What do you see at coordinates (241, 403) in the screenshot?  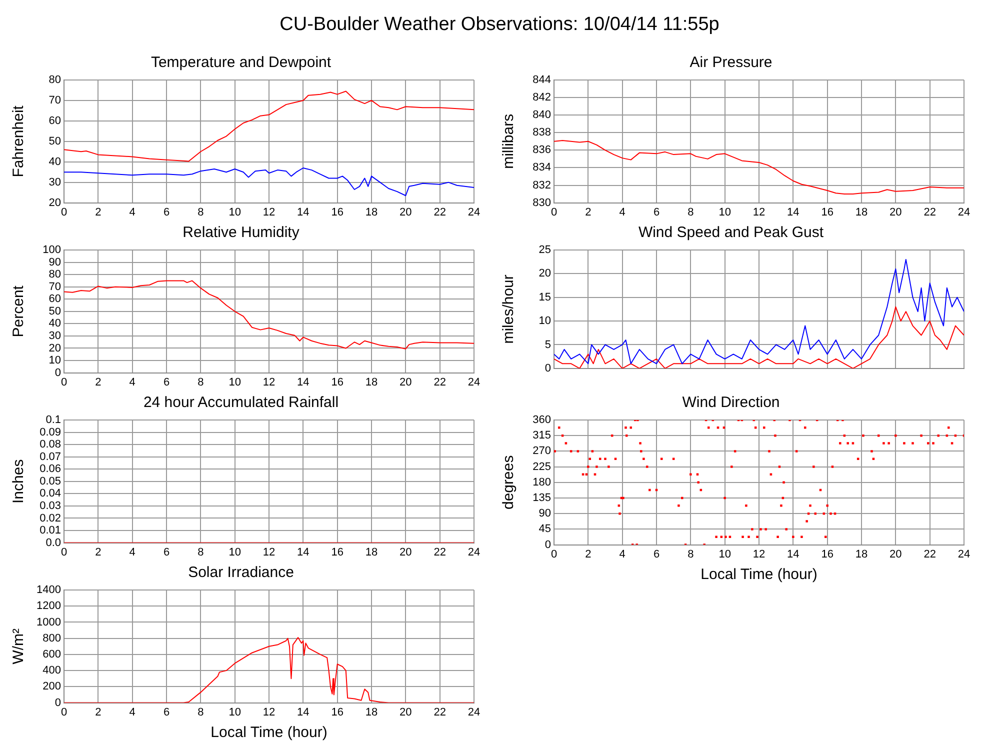 I see `chart-title: 24 hour Accumulated Rainfall` at bounding box center [241, 403].